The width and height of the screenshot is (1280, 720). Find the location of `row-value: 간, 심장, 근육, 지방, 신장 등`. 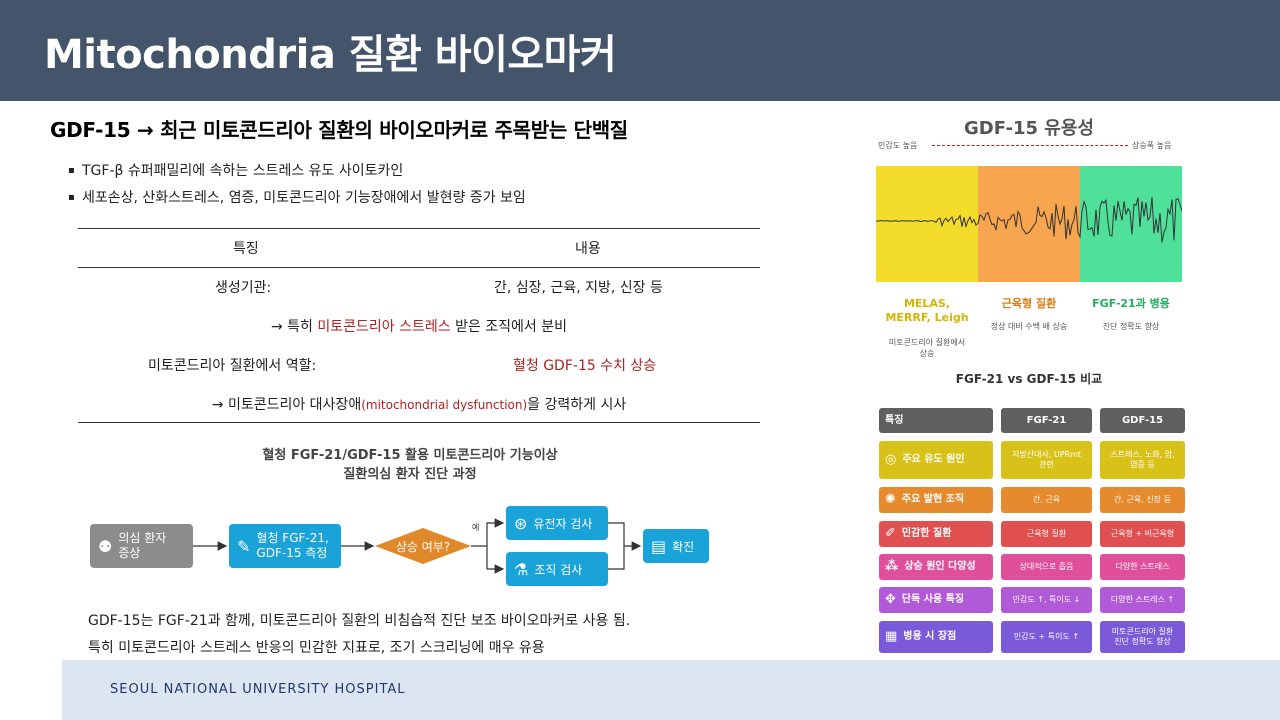

row-value: 간, 심장, 근육, 지방, 신장 등 is located at coordinates (578, 288).